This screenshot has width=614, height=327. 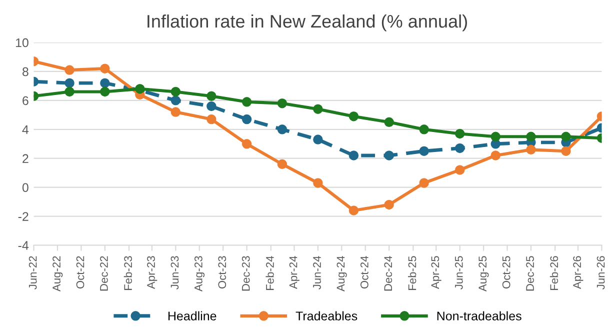 I want to click on x-tick-label: Apr-25, so click(x=436, y=272).